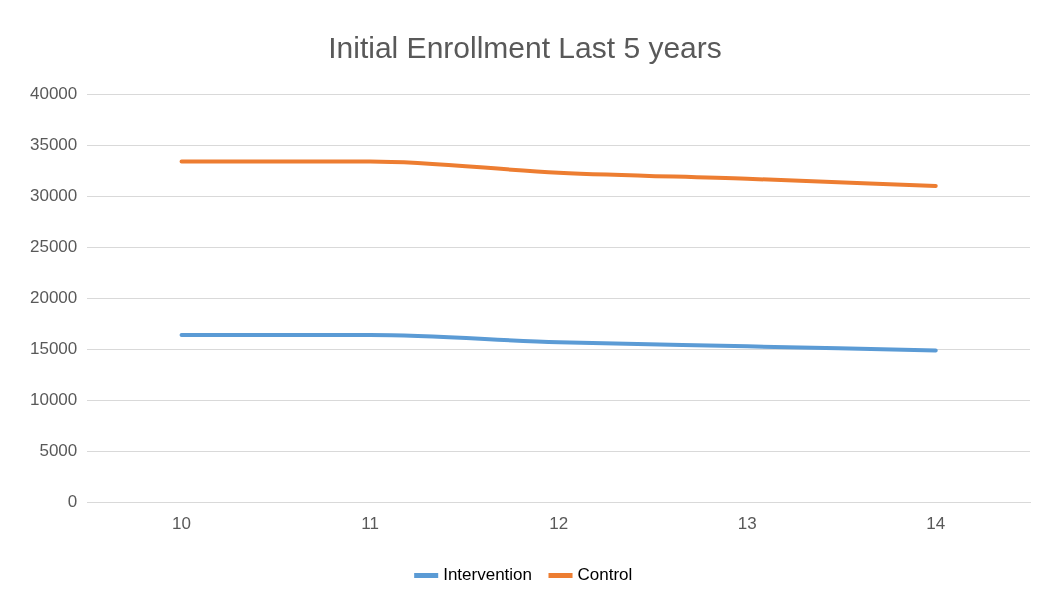 This screenshot has width=1050, height=604. What do you see at coordinates (53, 400) in the screenshot?
I see `y-tick-label: 10000` at bounding box center [53, 400].